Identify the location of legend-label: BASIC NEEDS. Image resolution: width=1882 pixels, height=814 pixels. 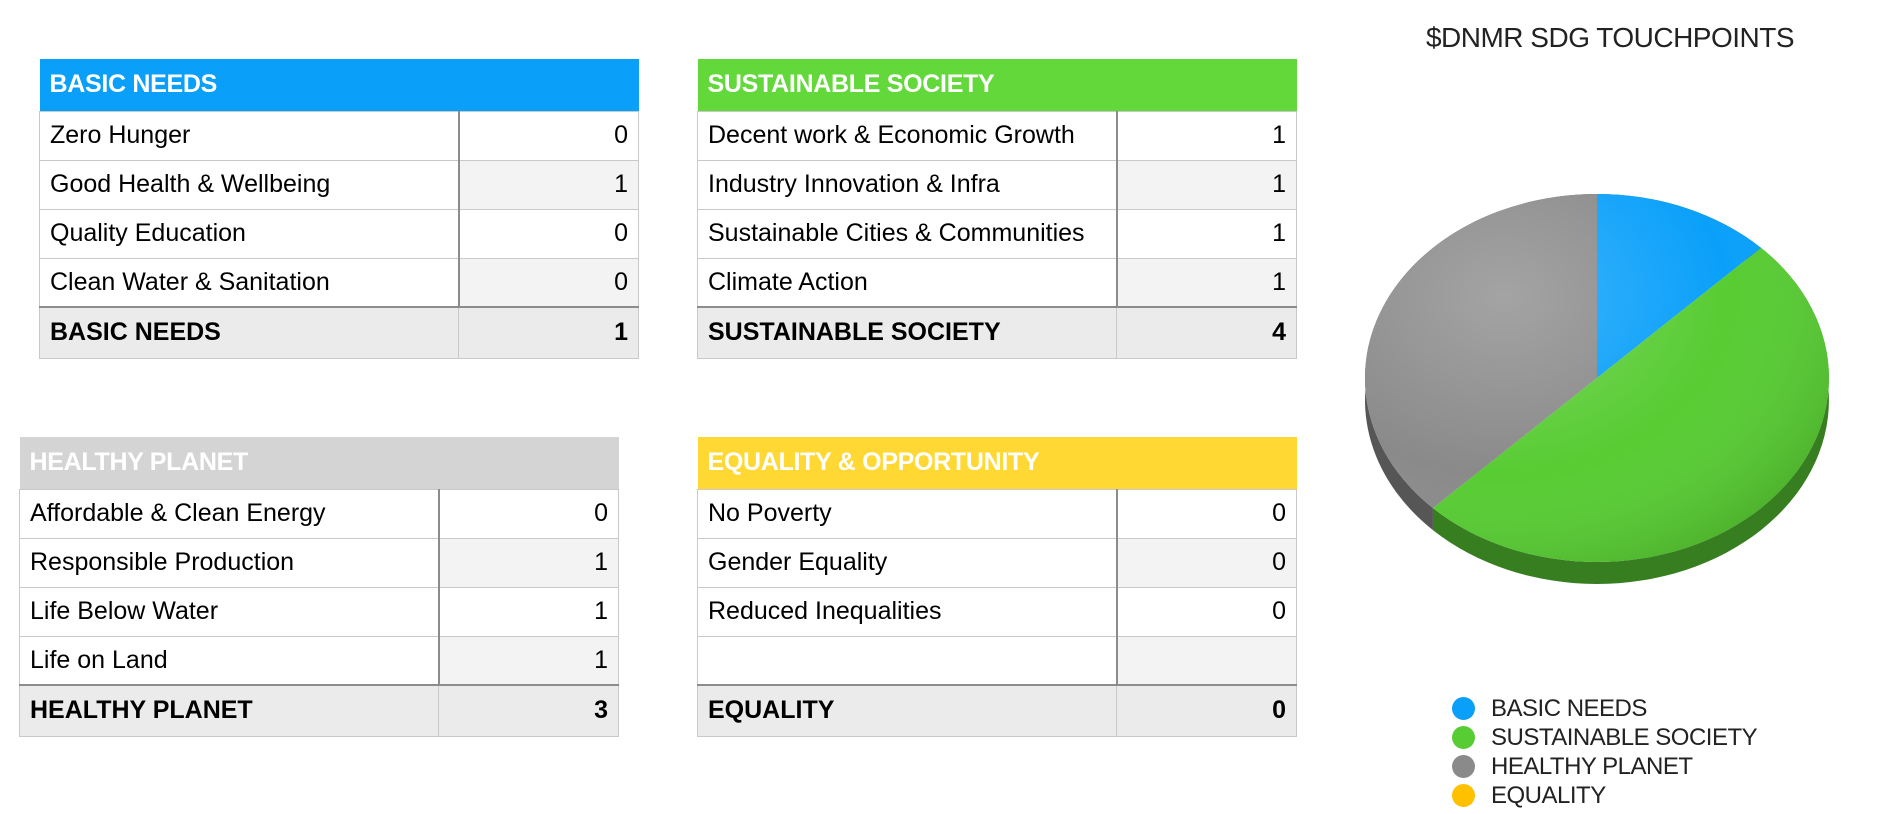
(1569, 708).